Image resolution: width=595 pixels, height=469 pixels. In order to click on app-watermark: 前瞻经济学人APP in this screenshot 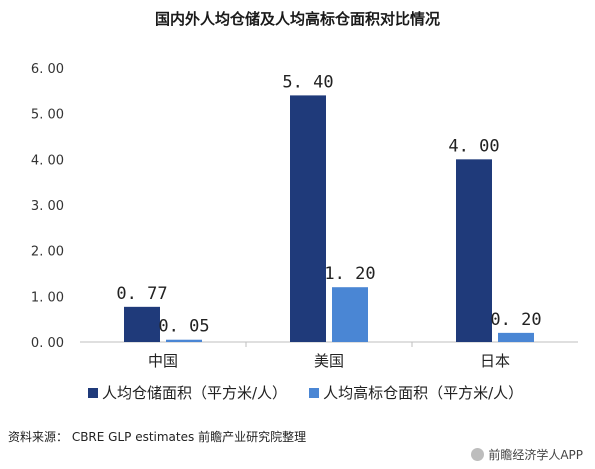, I will do `click(527, 454)`.